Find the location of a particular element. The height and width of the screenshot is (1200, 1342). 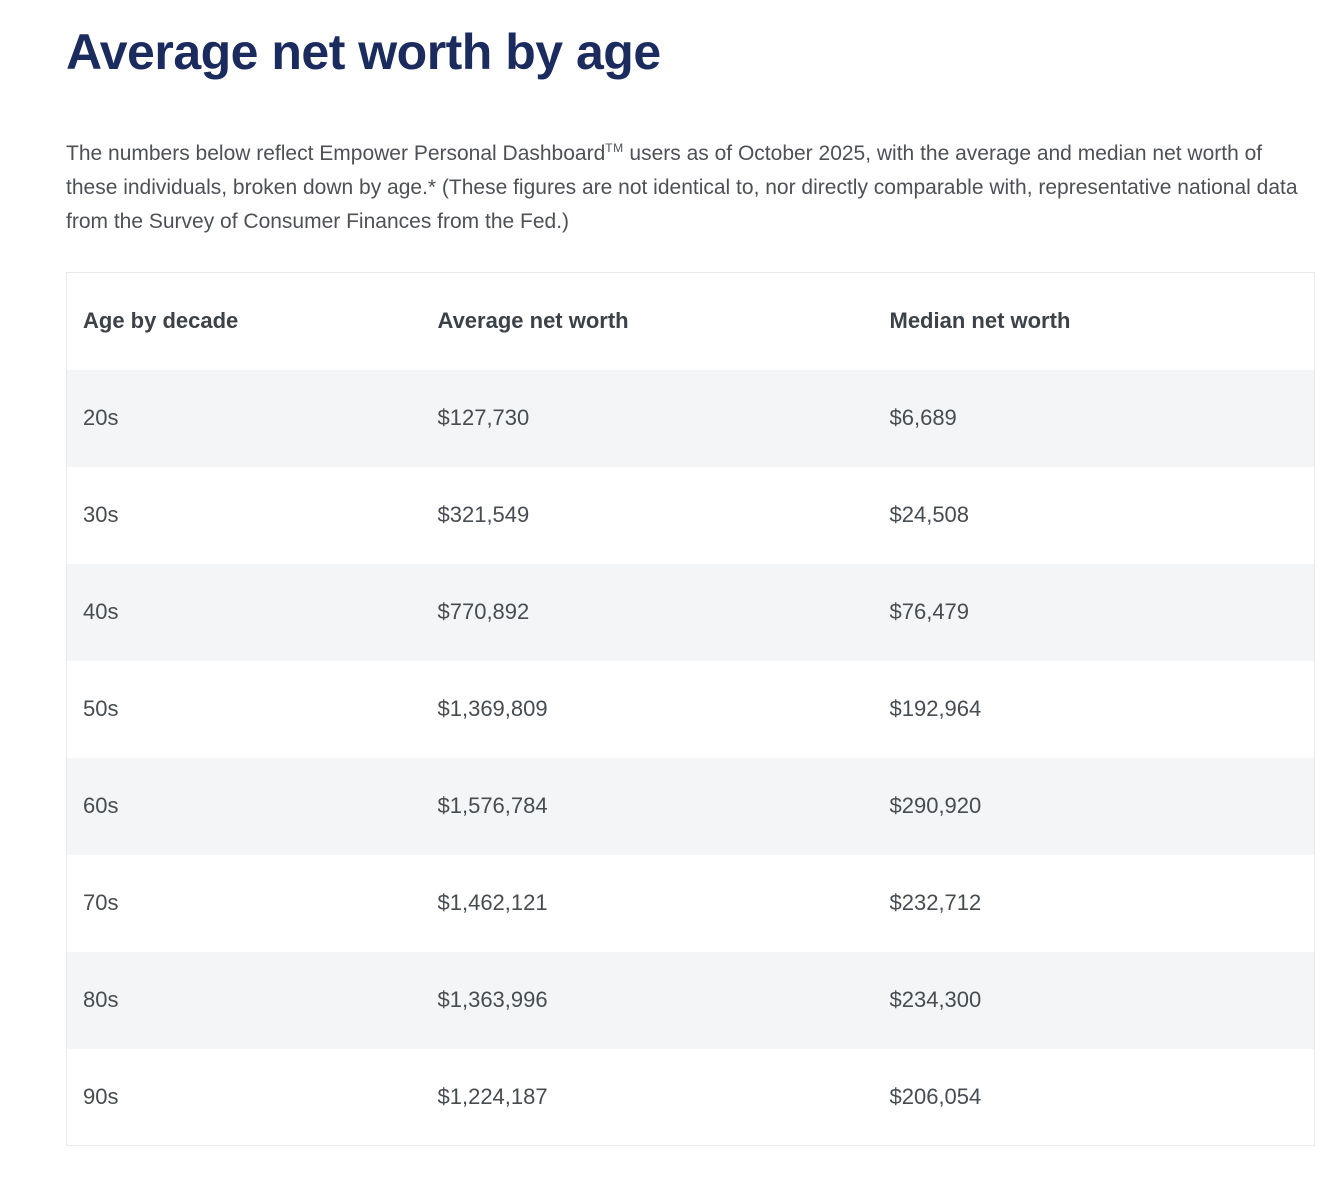

age-cell: 80s is located at coordinates (101, 999).